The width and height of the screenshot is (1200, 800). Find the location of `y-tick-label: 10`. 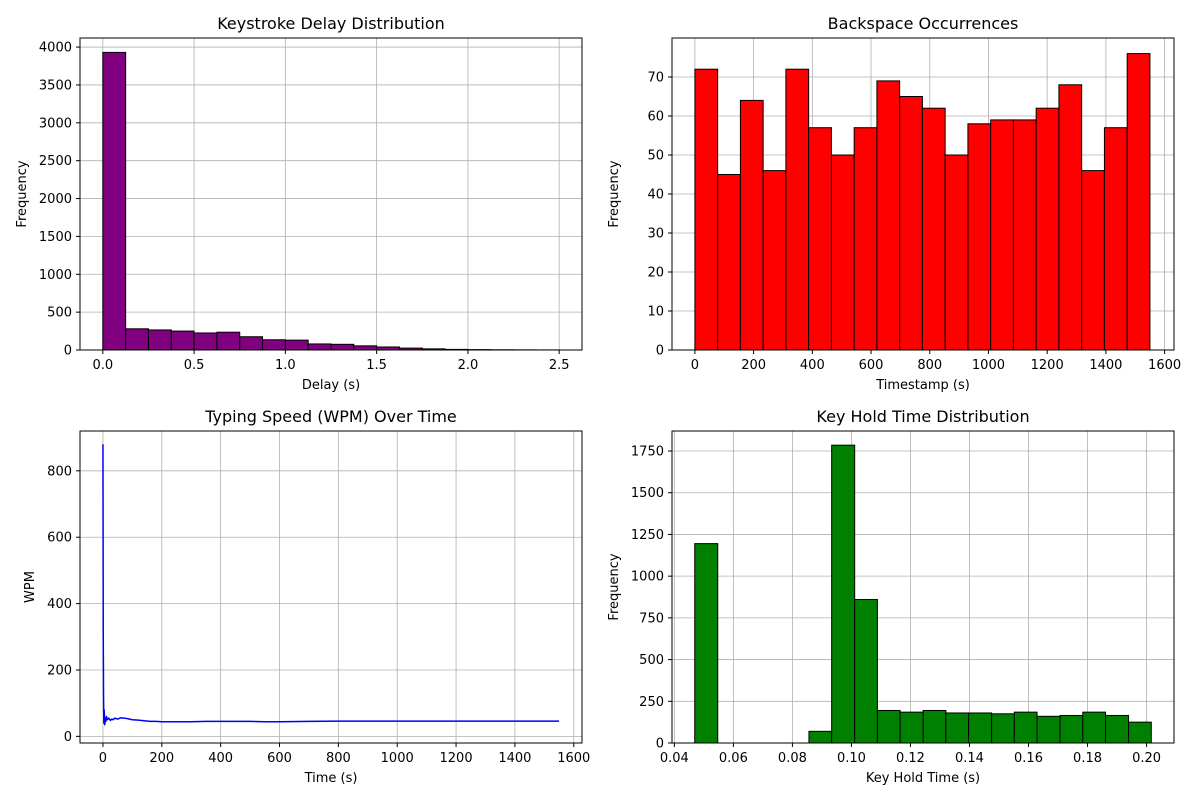

y-tick-label: 10 is located at coordinates (655, 312).